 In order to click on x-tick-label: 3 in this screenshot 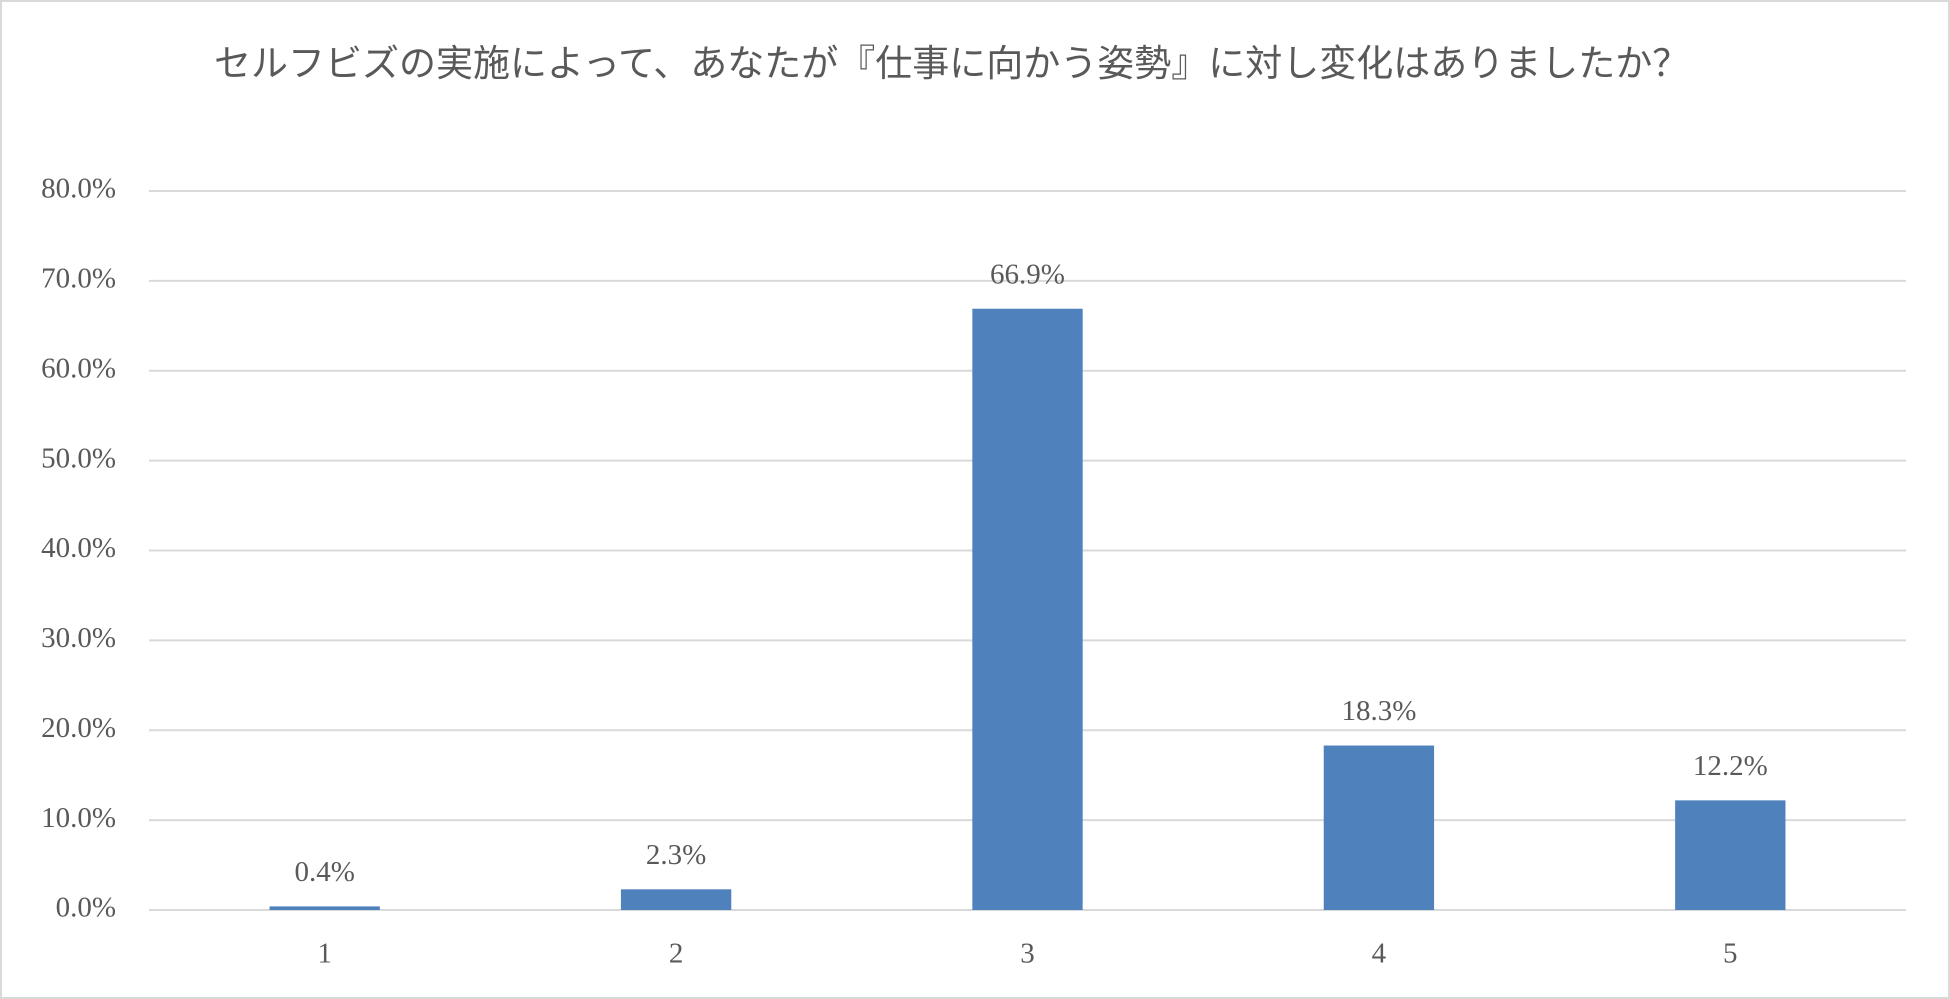, I will do `click(1027, 954)`.